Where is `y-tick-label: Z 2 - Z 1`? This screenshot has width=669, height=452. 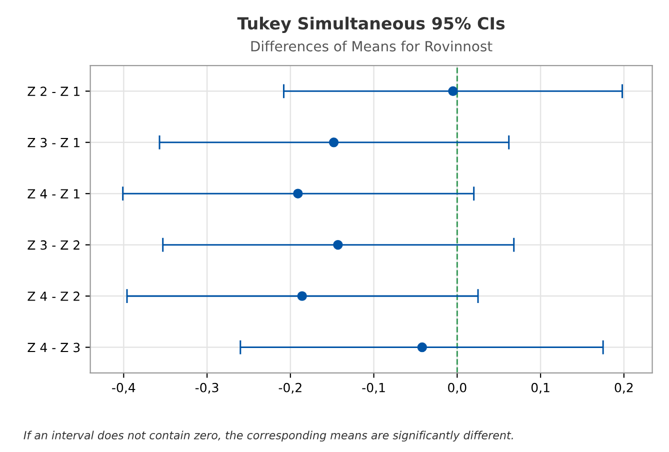
y-tick-label: Z 2 - Z 1 is located at coordinates (54, 91).